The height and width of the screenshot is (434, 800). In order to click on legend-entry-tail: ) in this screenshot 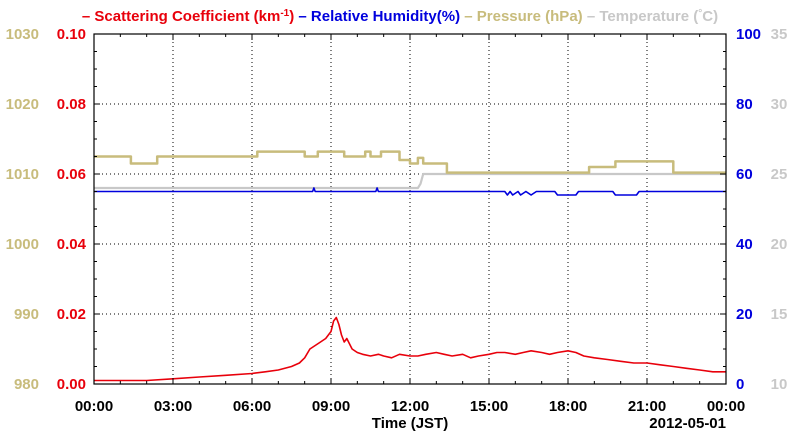, I will do `click(291, 16)`.